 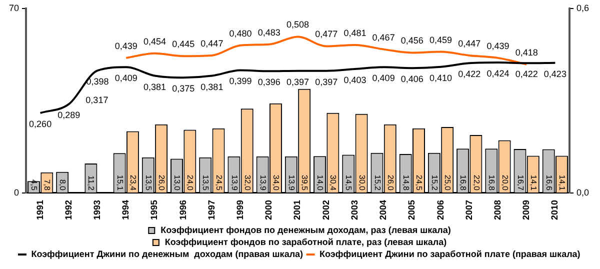 I want to click on data-label: 7,8, so click(x=47, y=185).